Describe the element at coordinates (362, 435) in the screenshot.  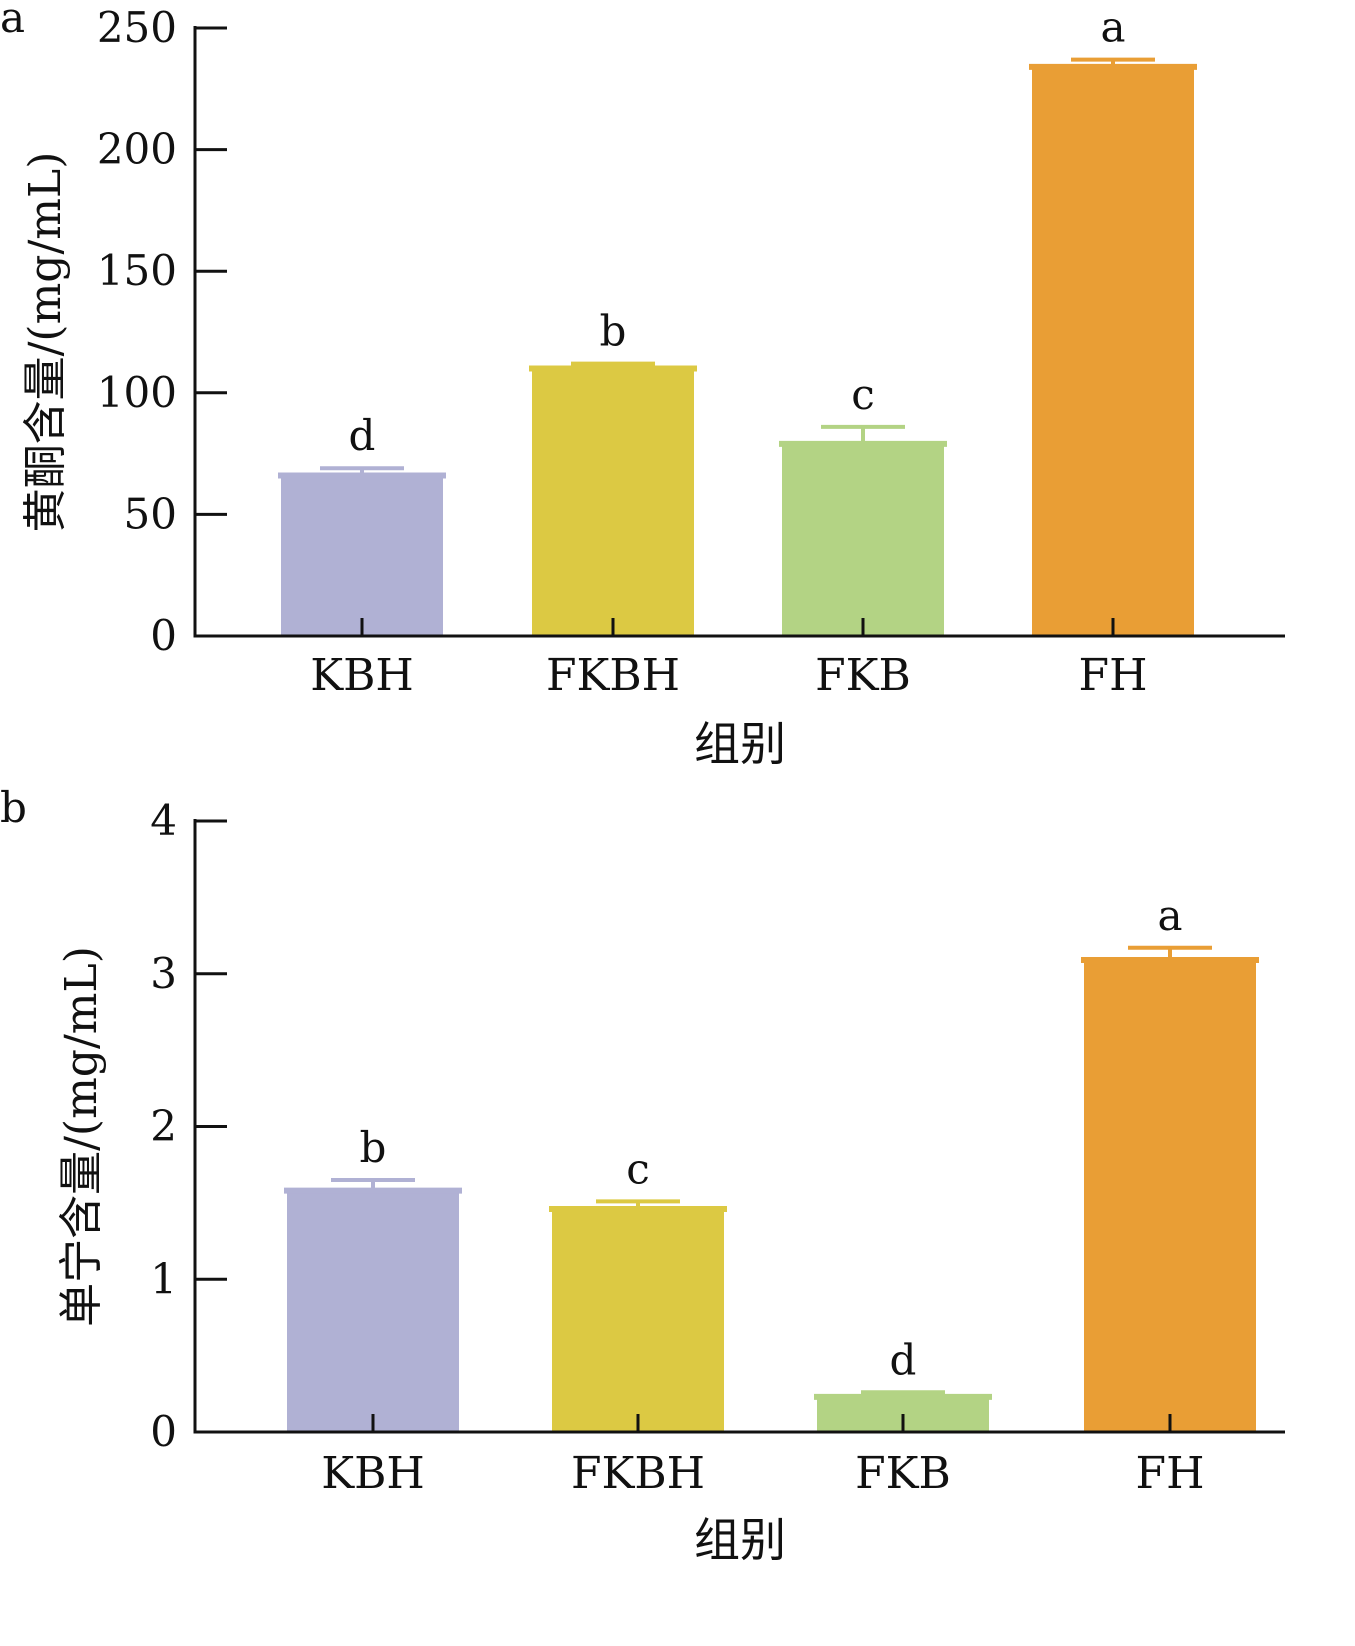
I see `significance-label-kbh: d` at that location.